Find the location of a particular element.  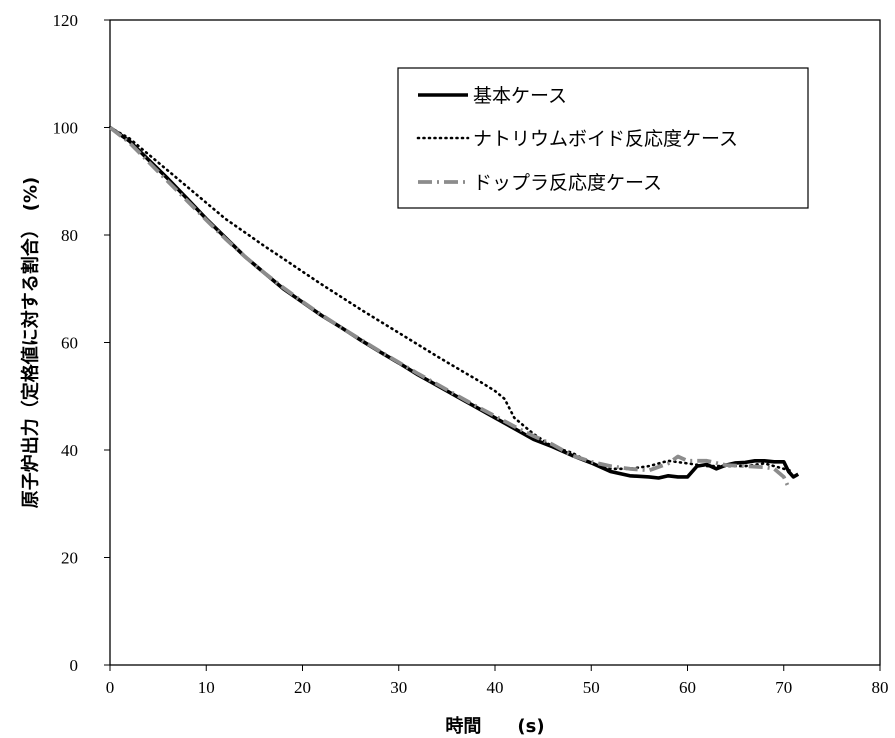

y-tick-label: 120 is located at coordinates (66, 20).